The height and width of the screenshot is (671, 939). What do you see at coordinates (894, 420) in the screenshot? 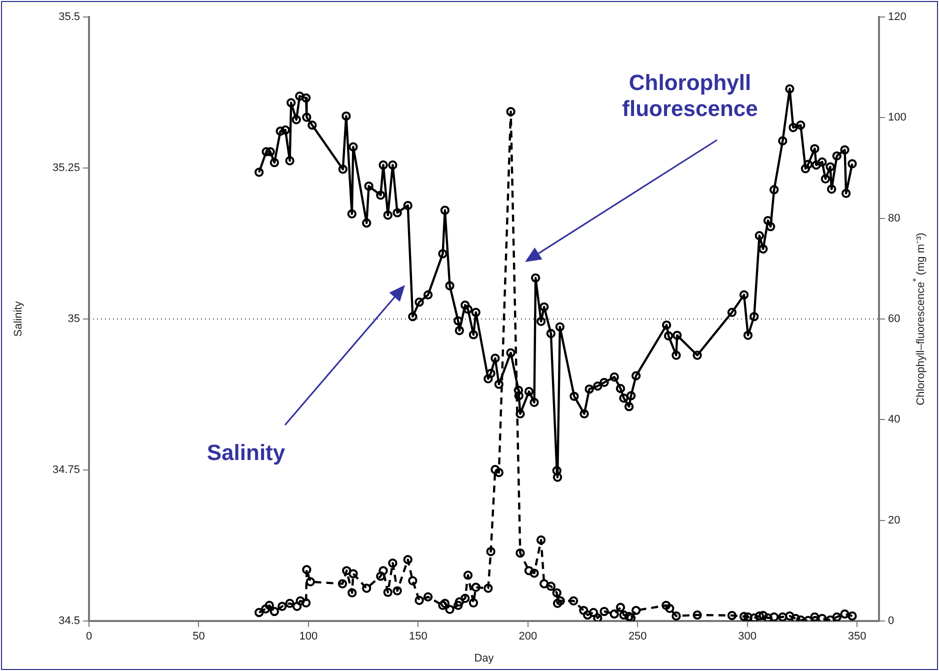
I see `y2-tick-label: 40` at bounding box center [894, 420].